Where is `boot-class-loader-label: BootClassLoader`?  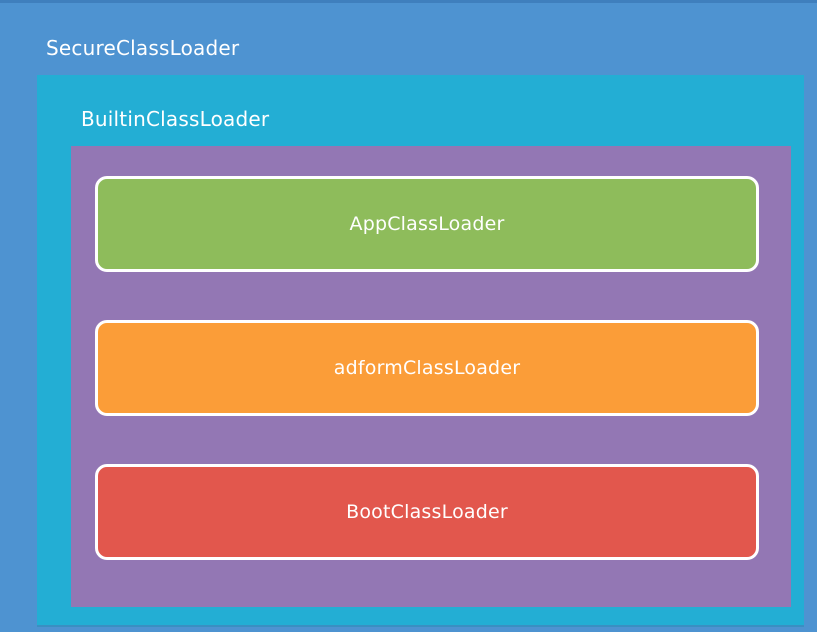
boot-class-loader-label: BootClassLoader is located at coordinates (427, 512).